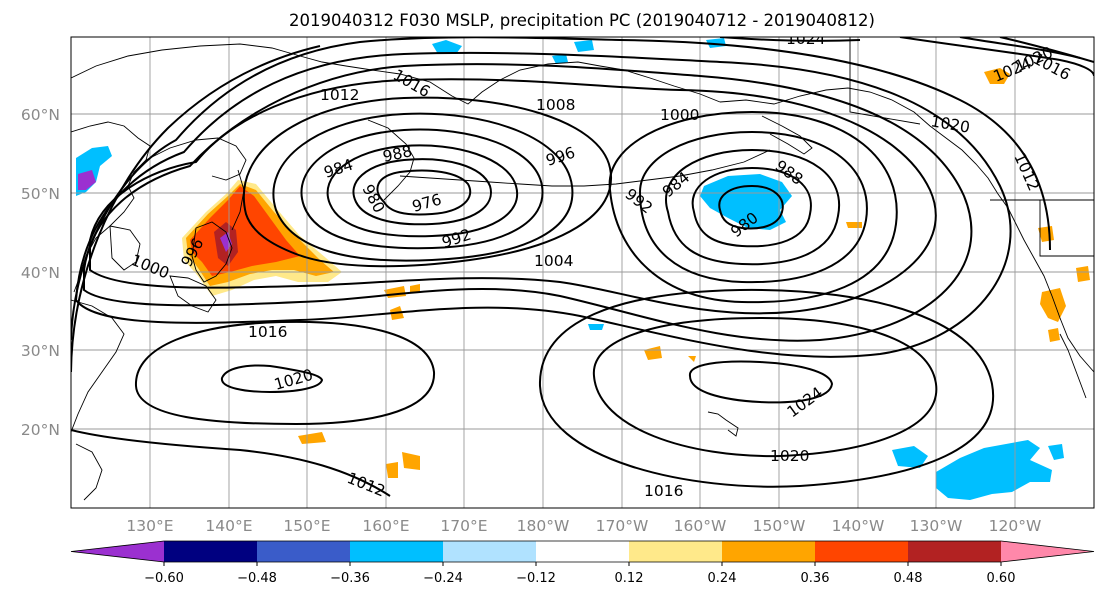 The width and height of the screenshot is (1105, 601). I want to click on lon-label: 130°E, so click(149, 526).